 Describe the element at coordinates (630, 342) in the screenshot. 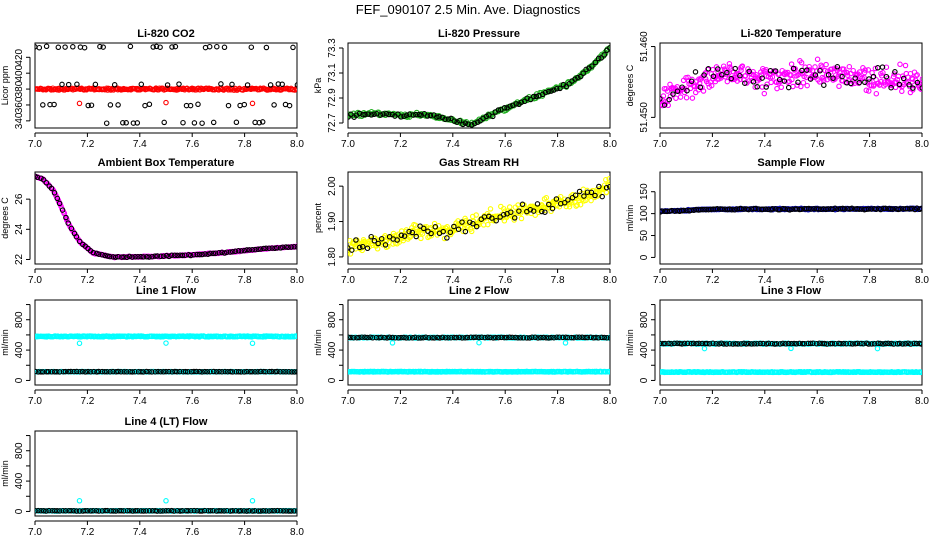

I see `line-3-flow-ylabel: ml/min` at that location.